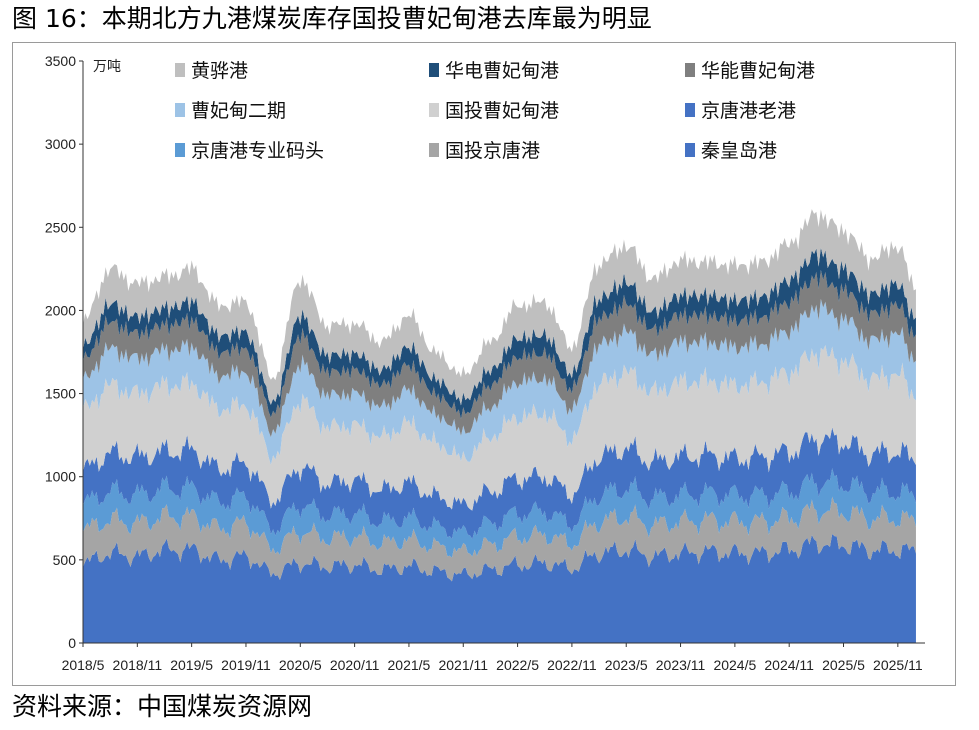  What do you see at coordinates (517, 665) in the screenshot?
I see `x-tick-label: 2022/5` at bounding box center [517, 665].